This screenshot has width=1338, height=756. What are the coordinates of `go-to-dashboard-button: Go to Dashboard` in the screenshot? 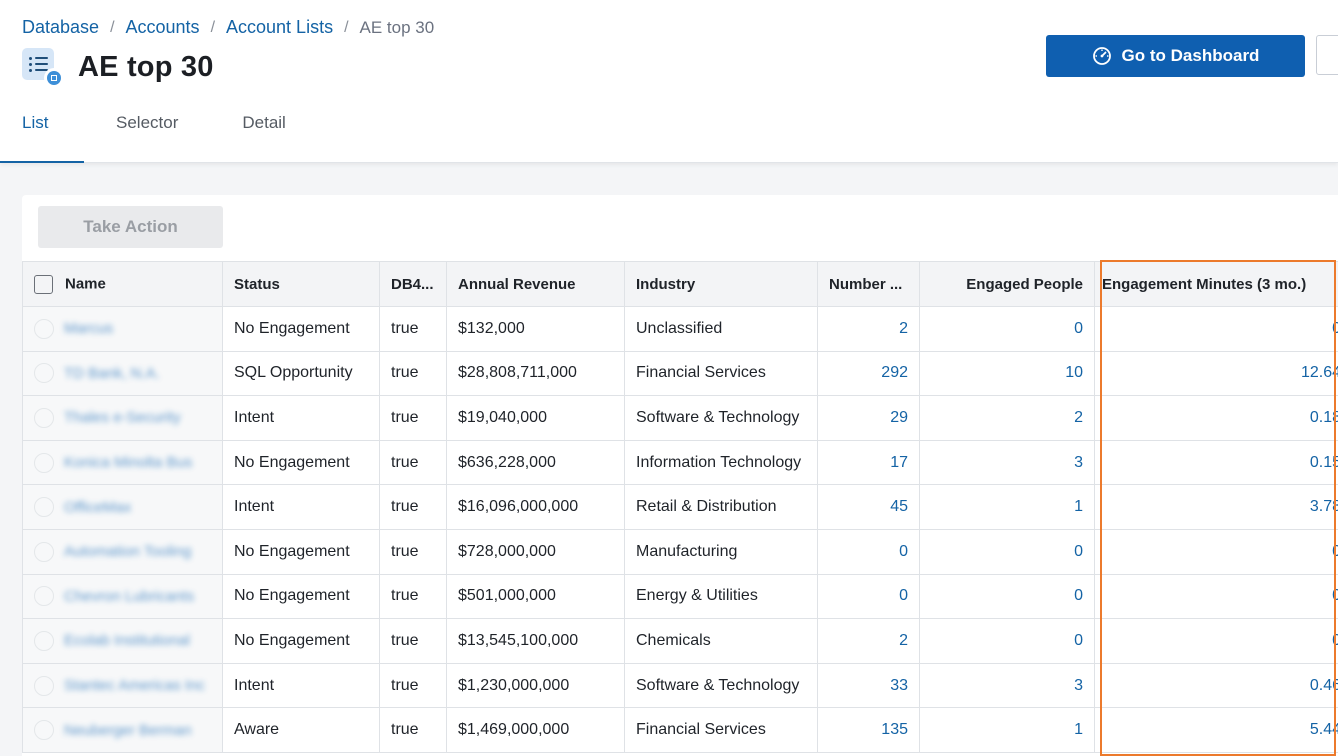 It's located at (1175, 56).